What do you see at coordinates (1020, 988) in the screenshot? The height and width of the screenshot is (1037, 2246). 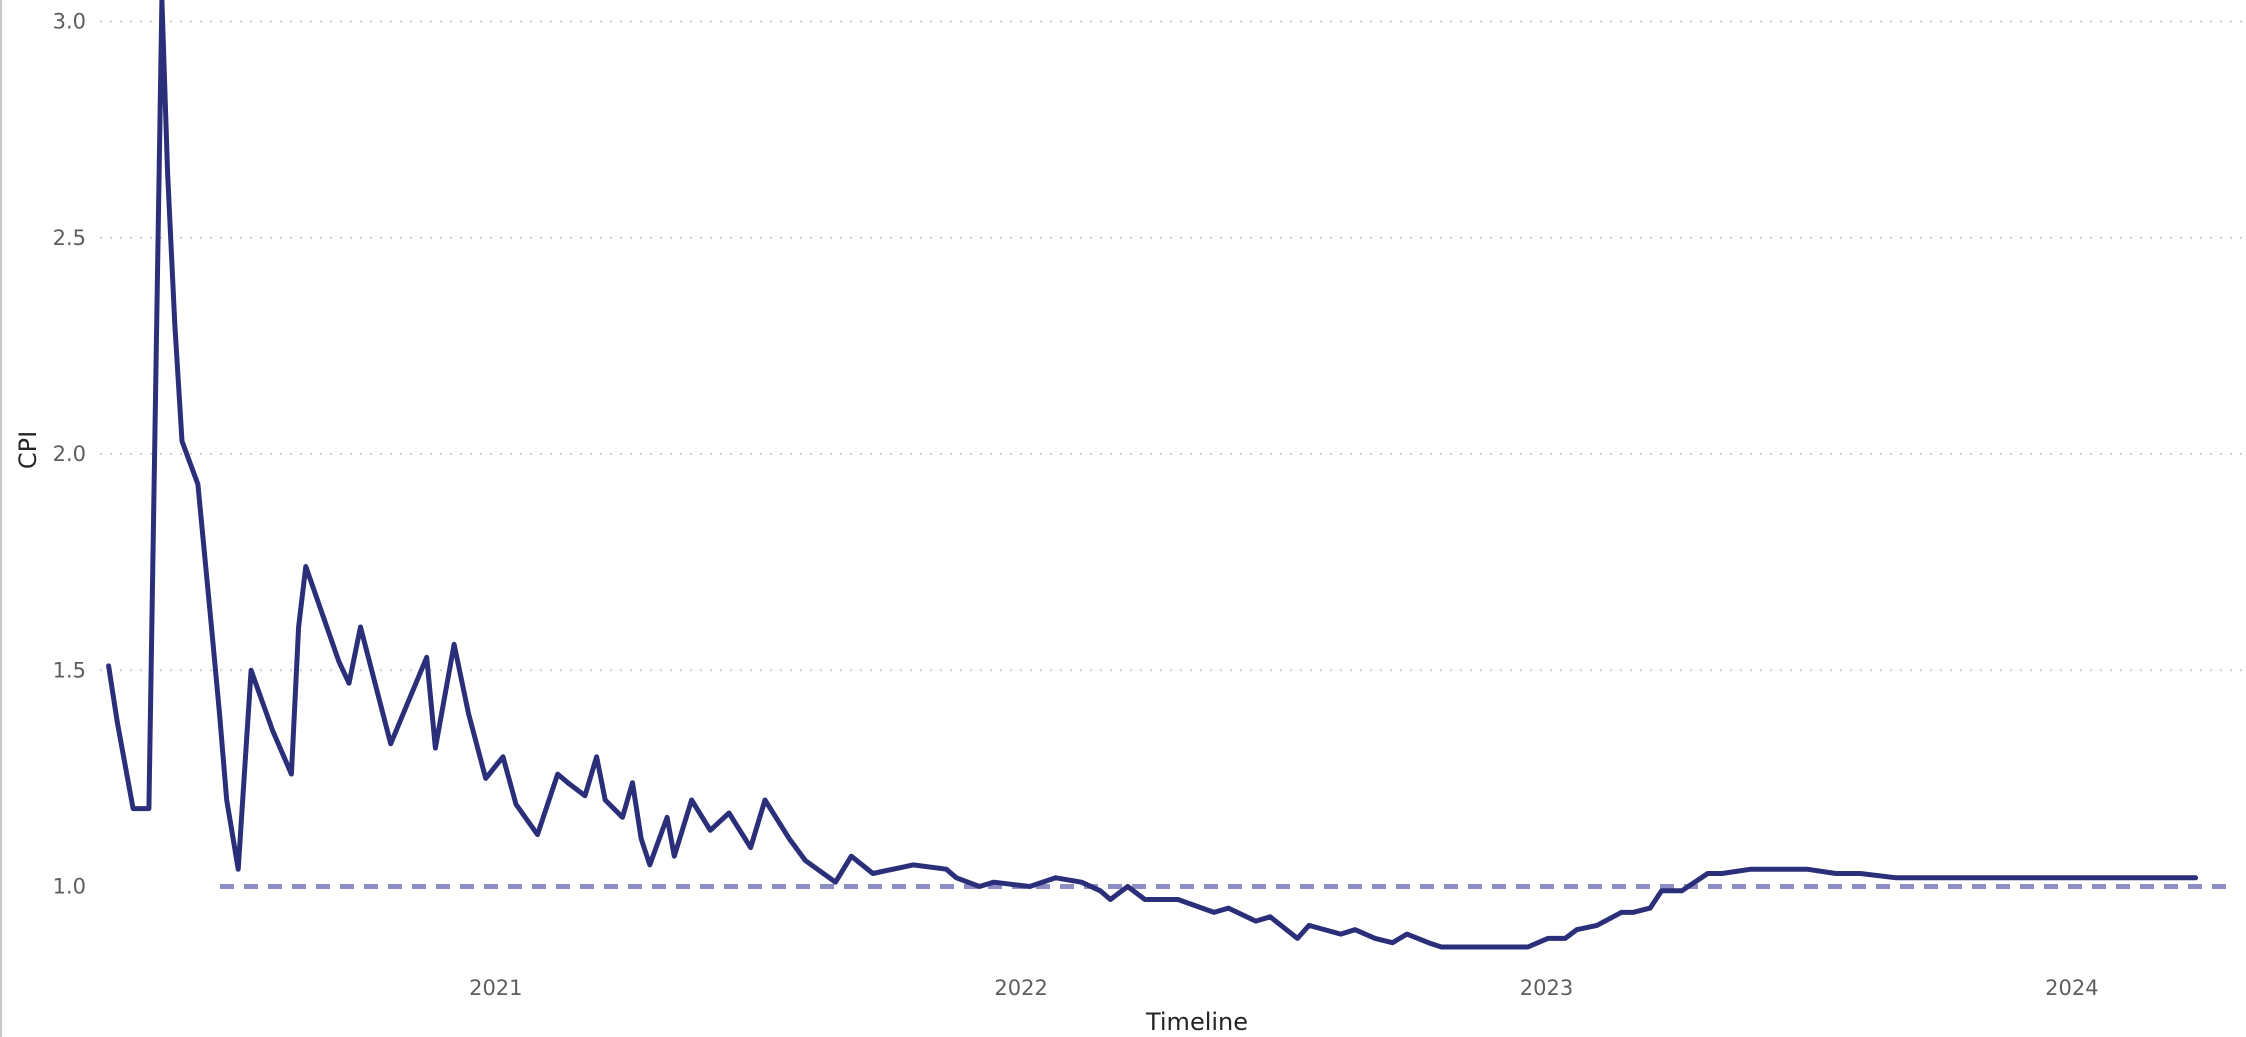 I see `x-tick-label: 2022` at bounding box center [1020, 988].